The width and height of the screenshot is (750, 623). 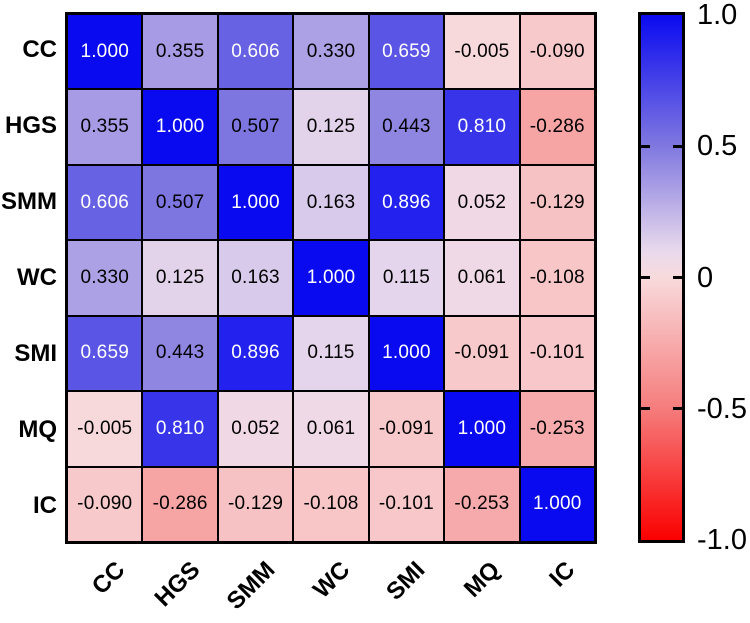 I want to click on x-axis-label: HGS, so click(x=177, y=584).